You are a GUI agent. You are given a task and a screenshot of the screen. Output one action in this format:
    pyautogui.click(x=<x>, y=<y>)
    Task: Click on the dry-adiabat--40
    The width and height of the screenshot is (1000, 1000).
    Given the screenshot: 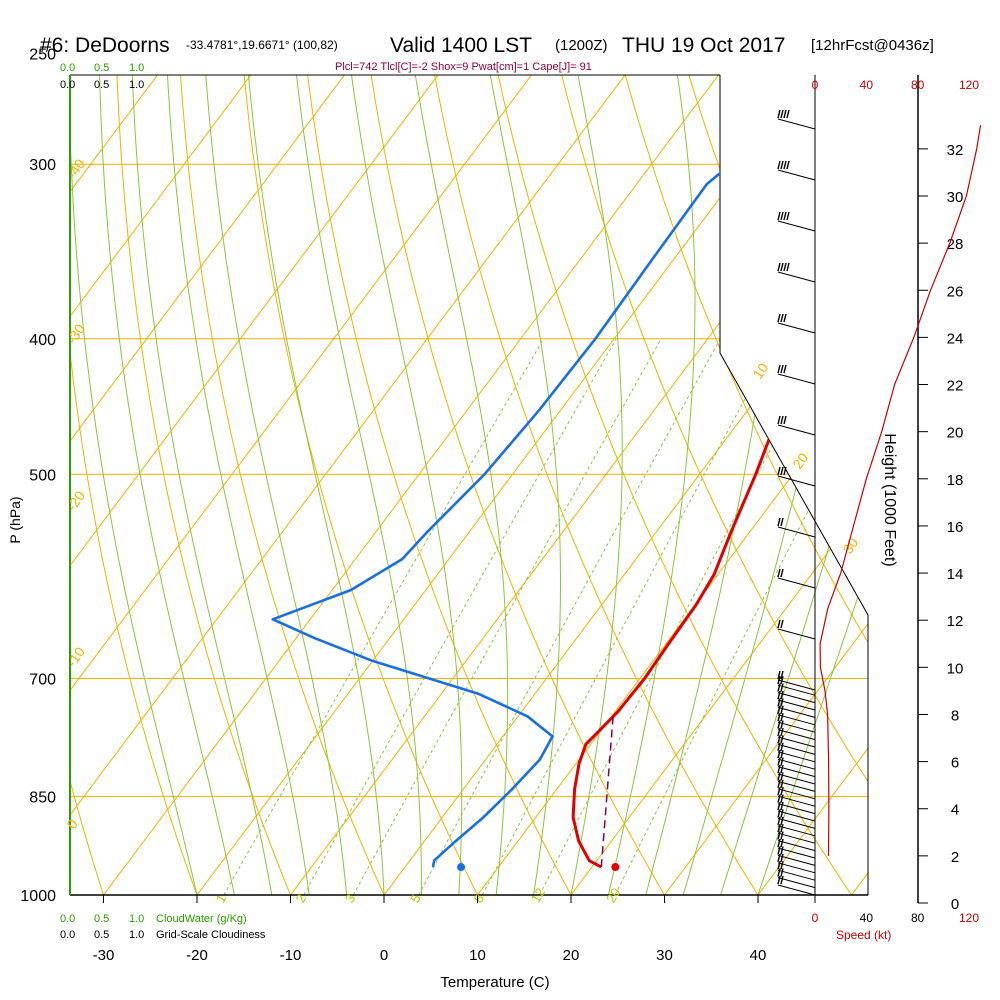 What is the action you would take?
    pyautogui.click(x=5, y=475)
    